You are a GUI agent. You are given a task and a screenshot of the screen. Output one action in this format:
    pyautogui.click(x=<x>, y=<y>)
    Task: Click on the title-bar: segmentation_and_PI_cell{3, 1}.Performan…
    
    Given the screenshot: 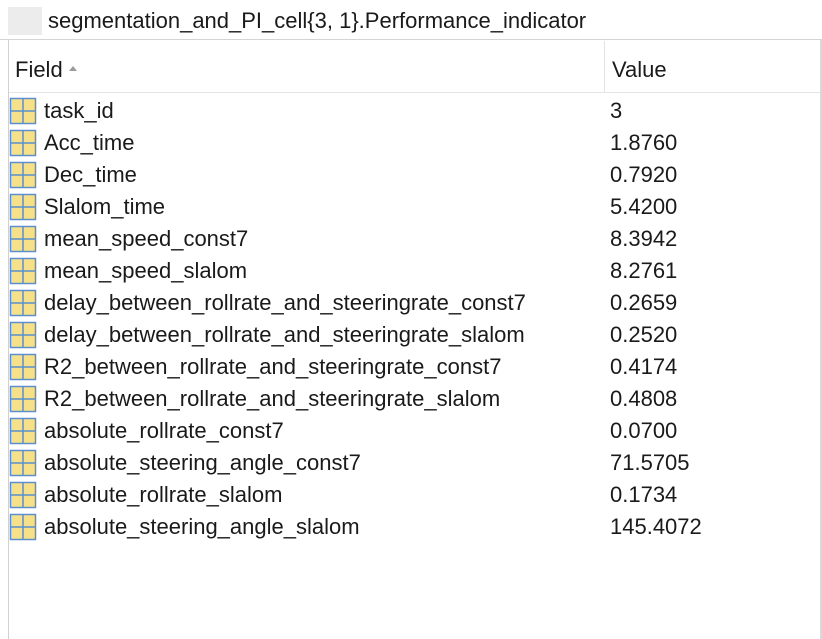 What is the action you would take?
    pyautogui.click(x=411, y=20)
    